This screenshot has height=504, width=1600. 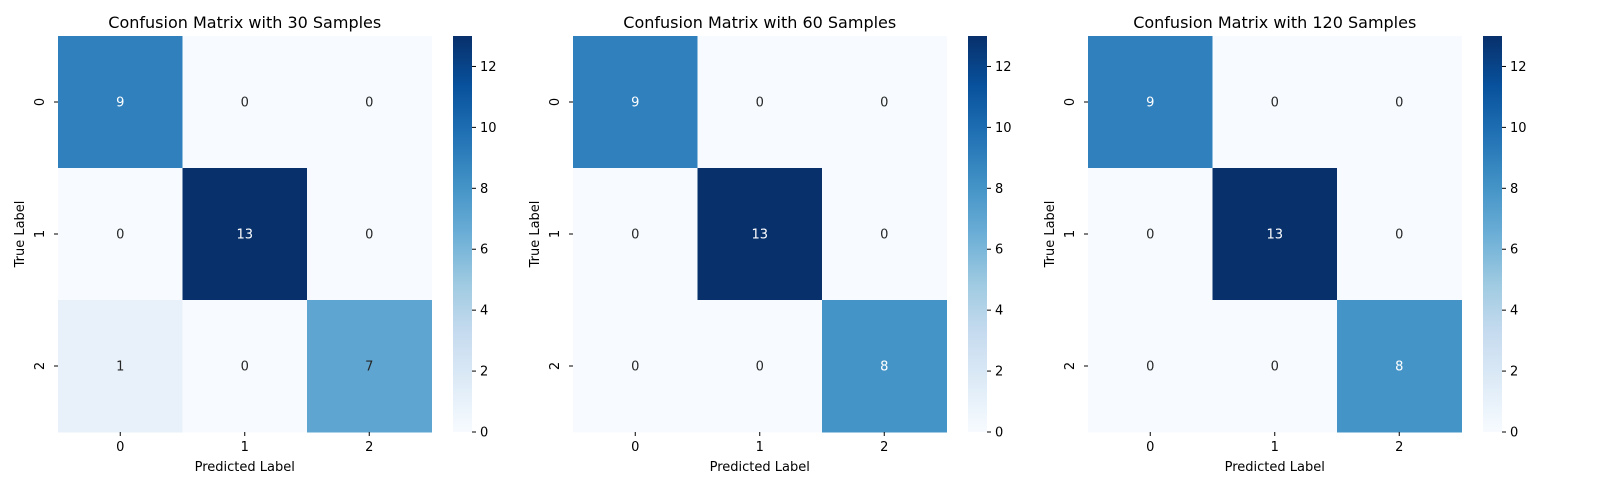 What do you see at coordinates (244, 22) in the screenshot?
I see `chart-title: Confusion Matrix with 30 Samples` at bounding box center [244, 22].